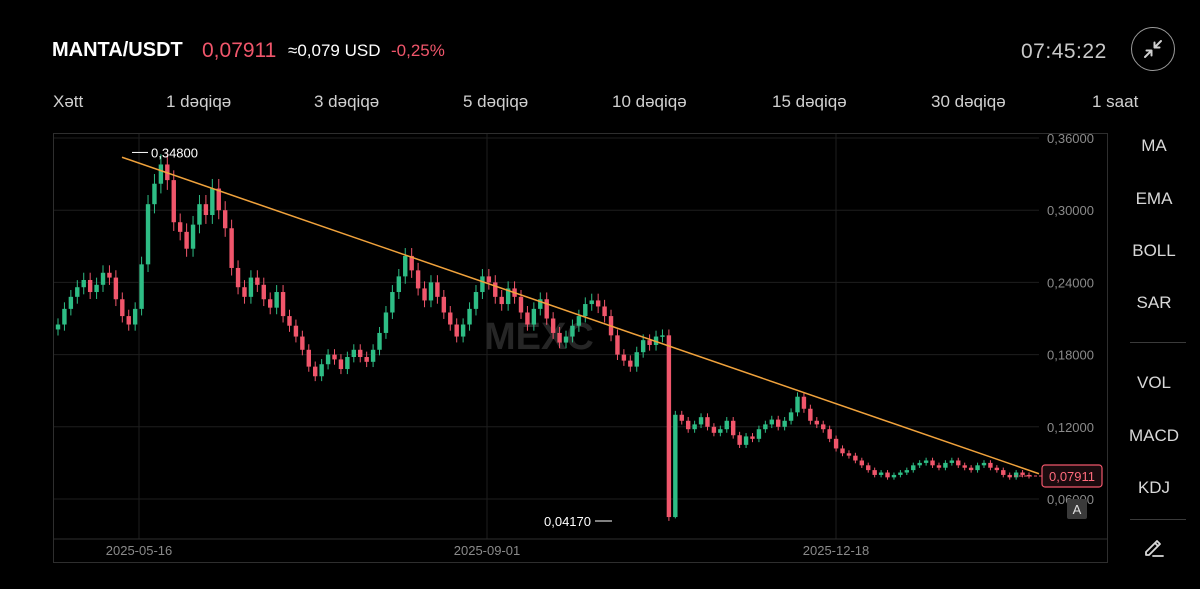 The height and width of the screenshot is (589, 1200). I want to click on indicator-sar: SAR, so click(1154, 302).